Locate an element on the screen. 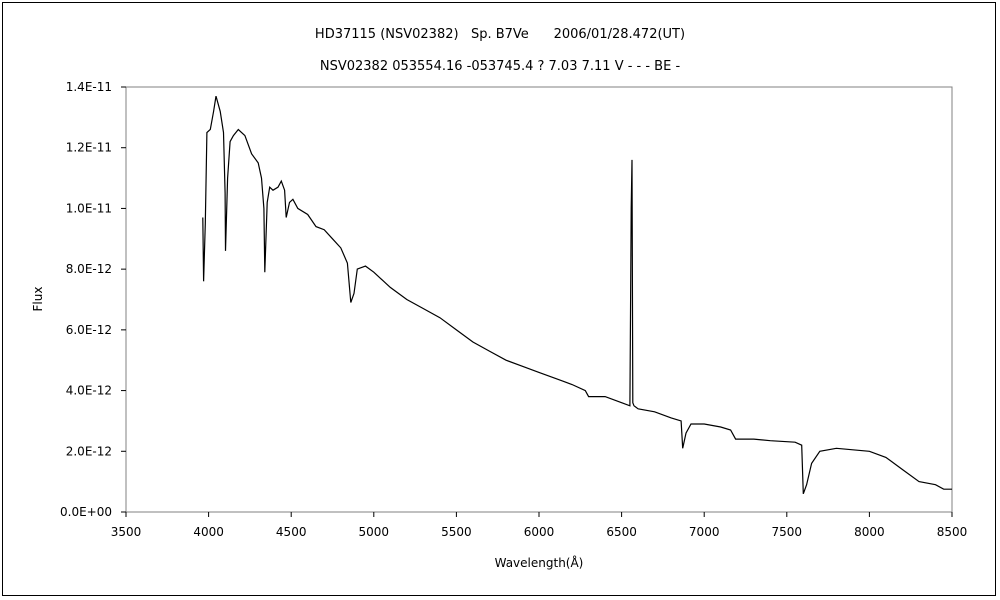 Image resolution: width=1000 pixels, height=600 pixels. y-tick-label: 0.0E+00 is located at coordinates (86, 512).